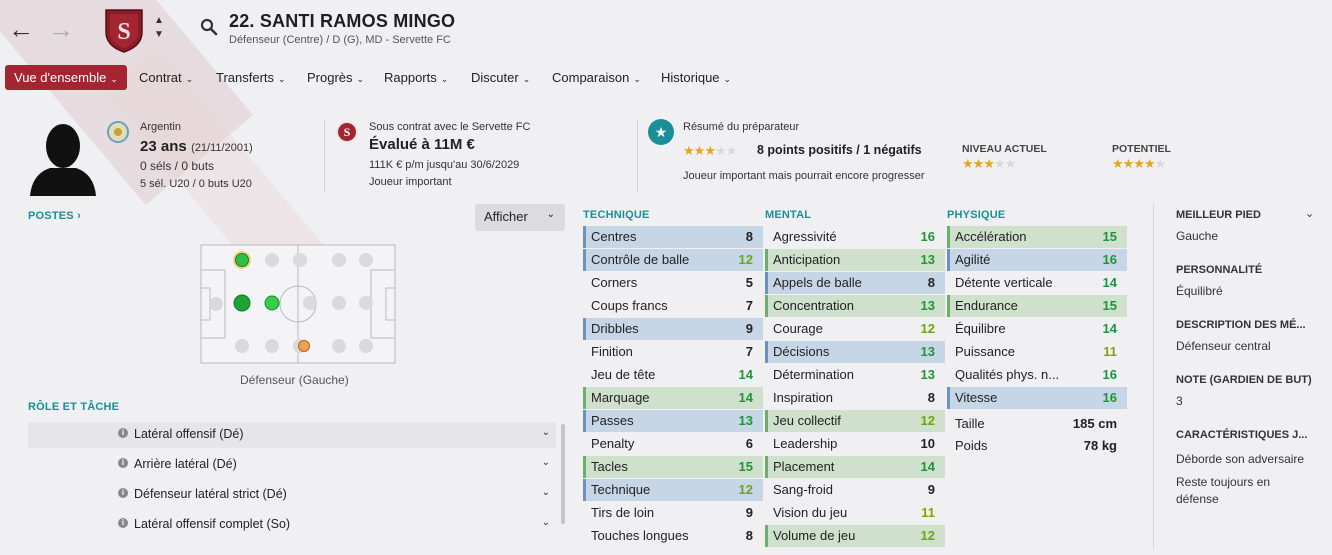  What do you see at coordinates (1100, 445) in the screenshot?
I see `weight-value: 78 kg` at bounding box center [1100, 445].